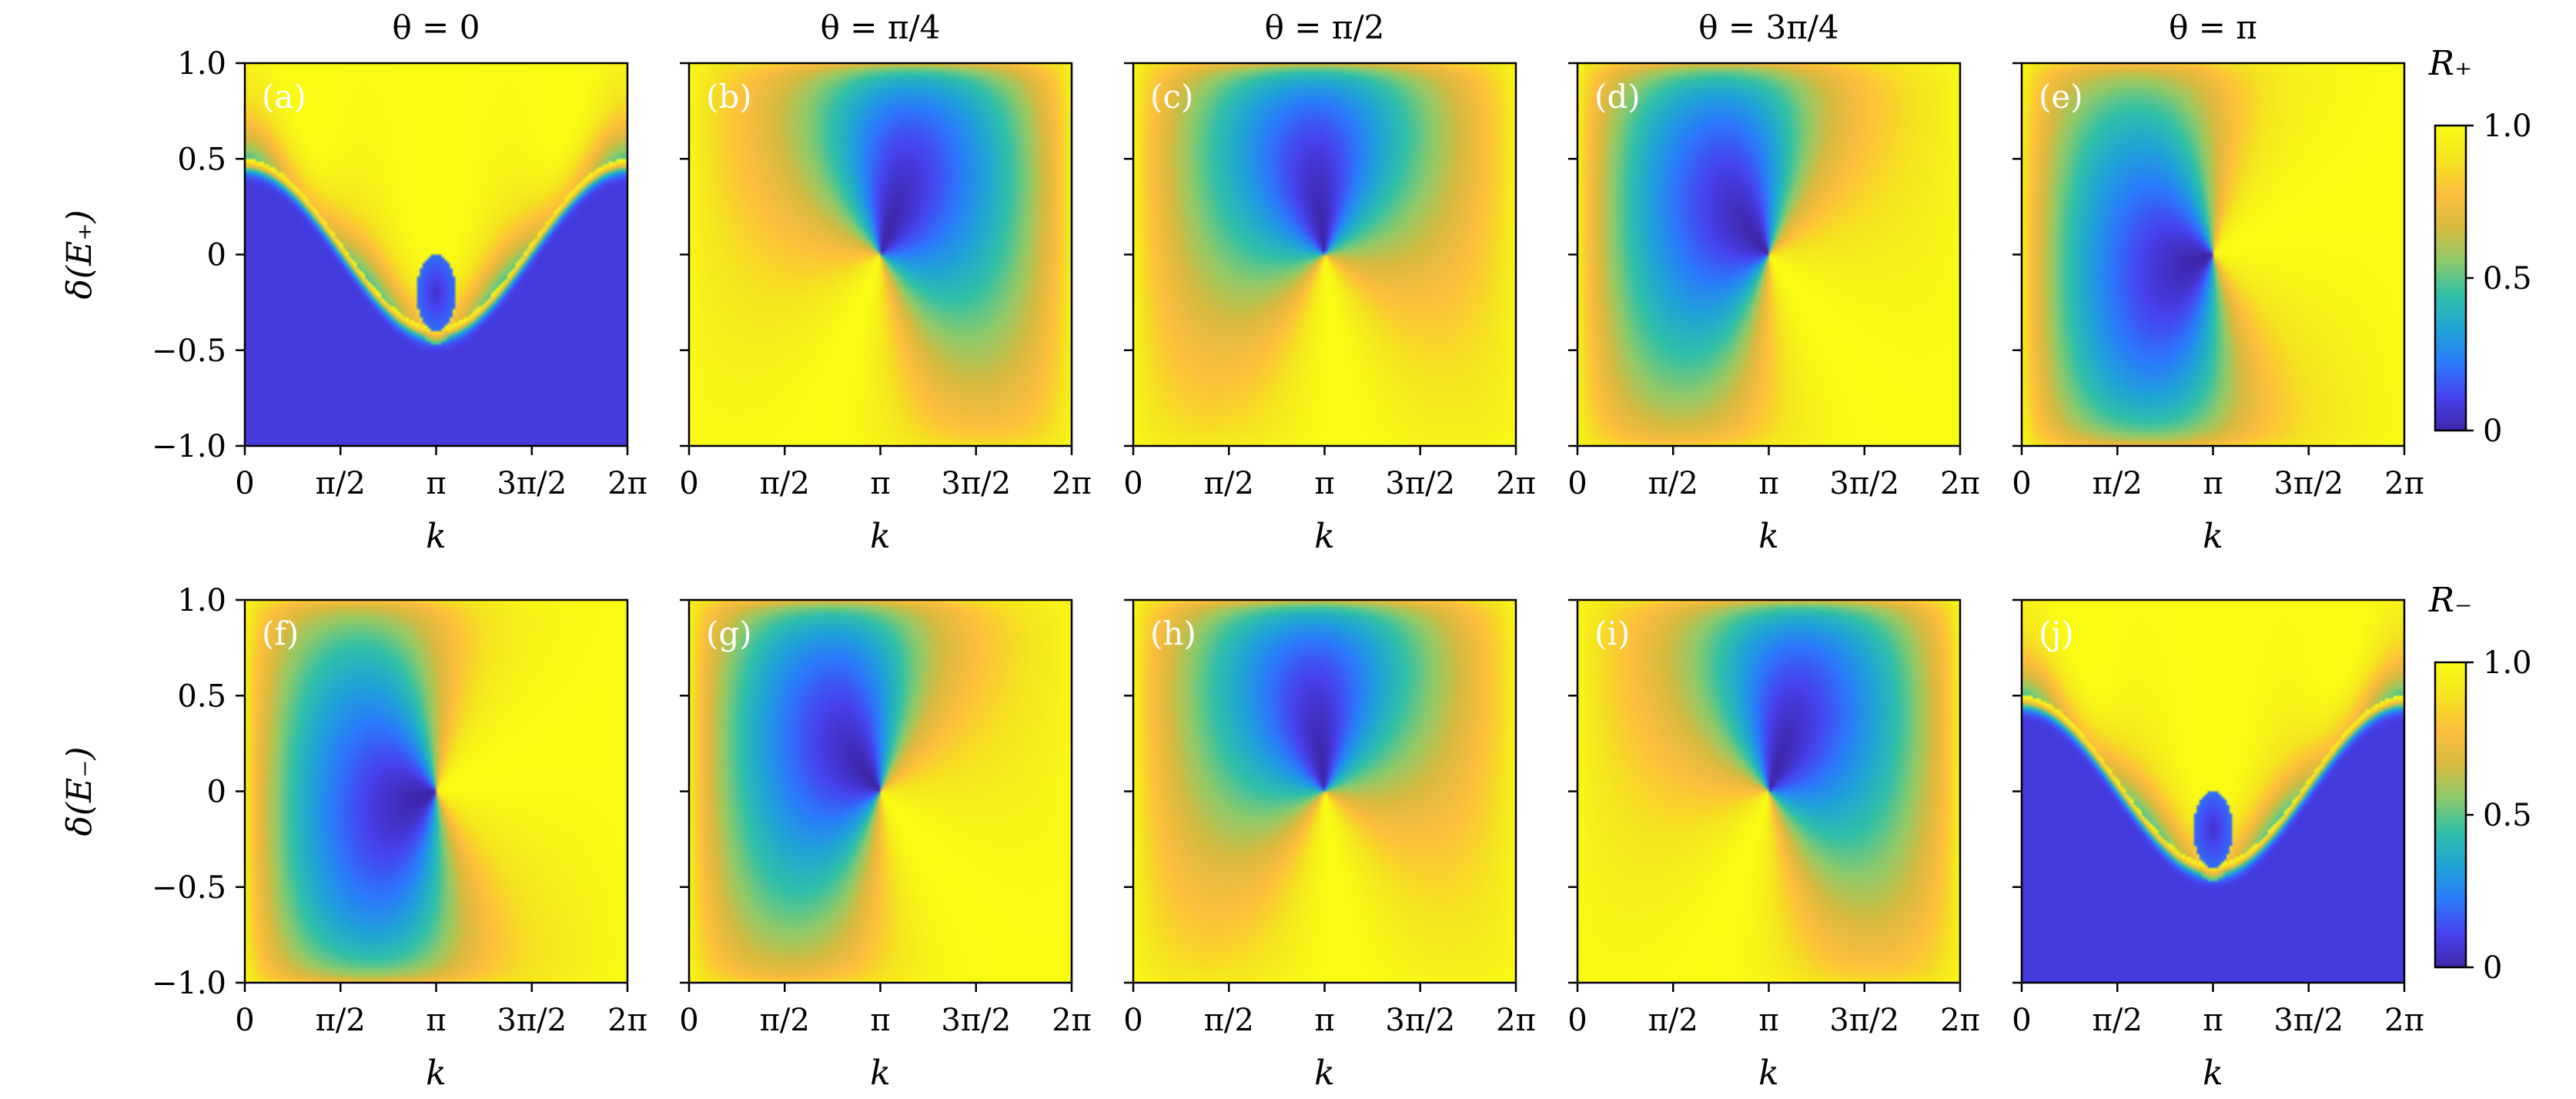 Image resolution: width=2576 pixels, height=1099 pixels. Describe the element at coordinates (1172, 97) in the screenshot. I see `panel-label: (c)` at that location.